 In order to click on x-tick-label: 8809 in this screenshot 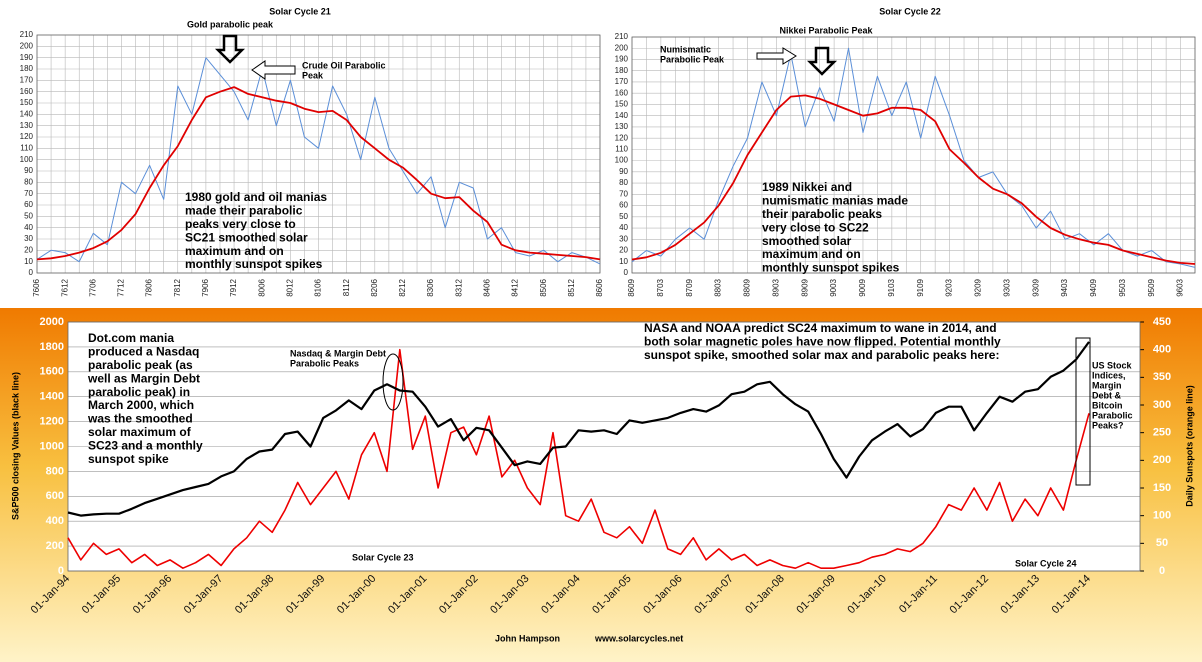, I will do `click(747, 287)`.